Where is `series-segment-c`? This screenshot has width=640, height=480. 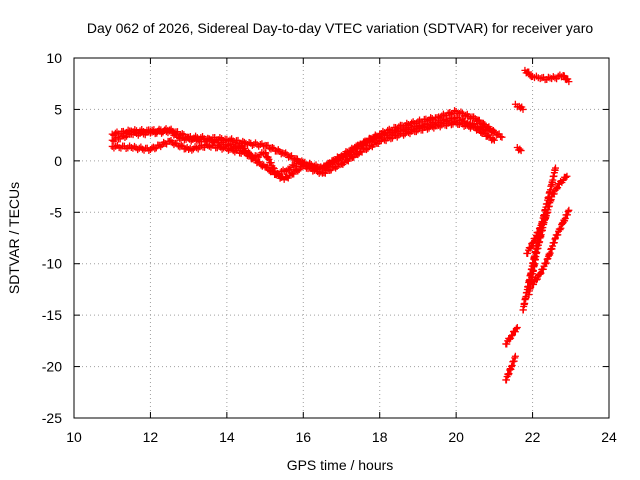 series-segment-c is located at coordinates (547, 76).